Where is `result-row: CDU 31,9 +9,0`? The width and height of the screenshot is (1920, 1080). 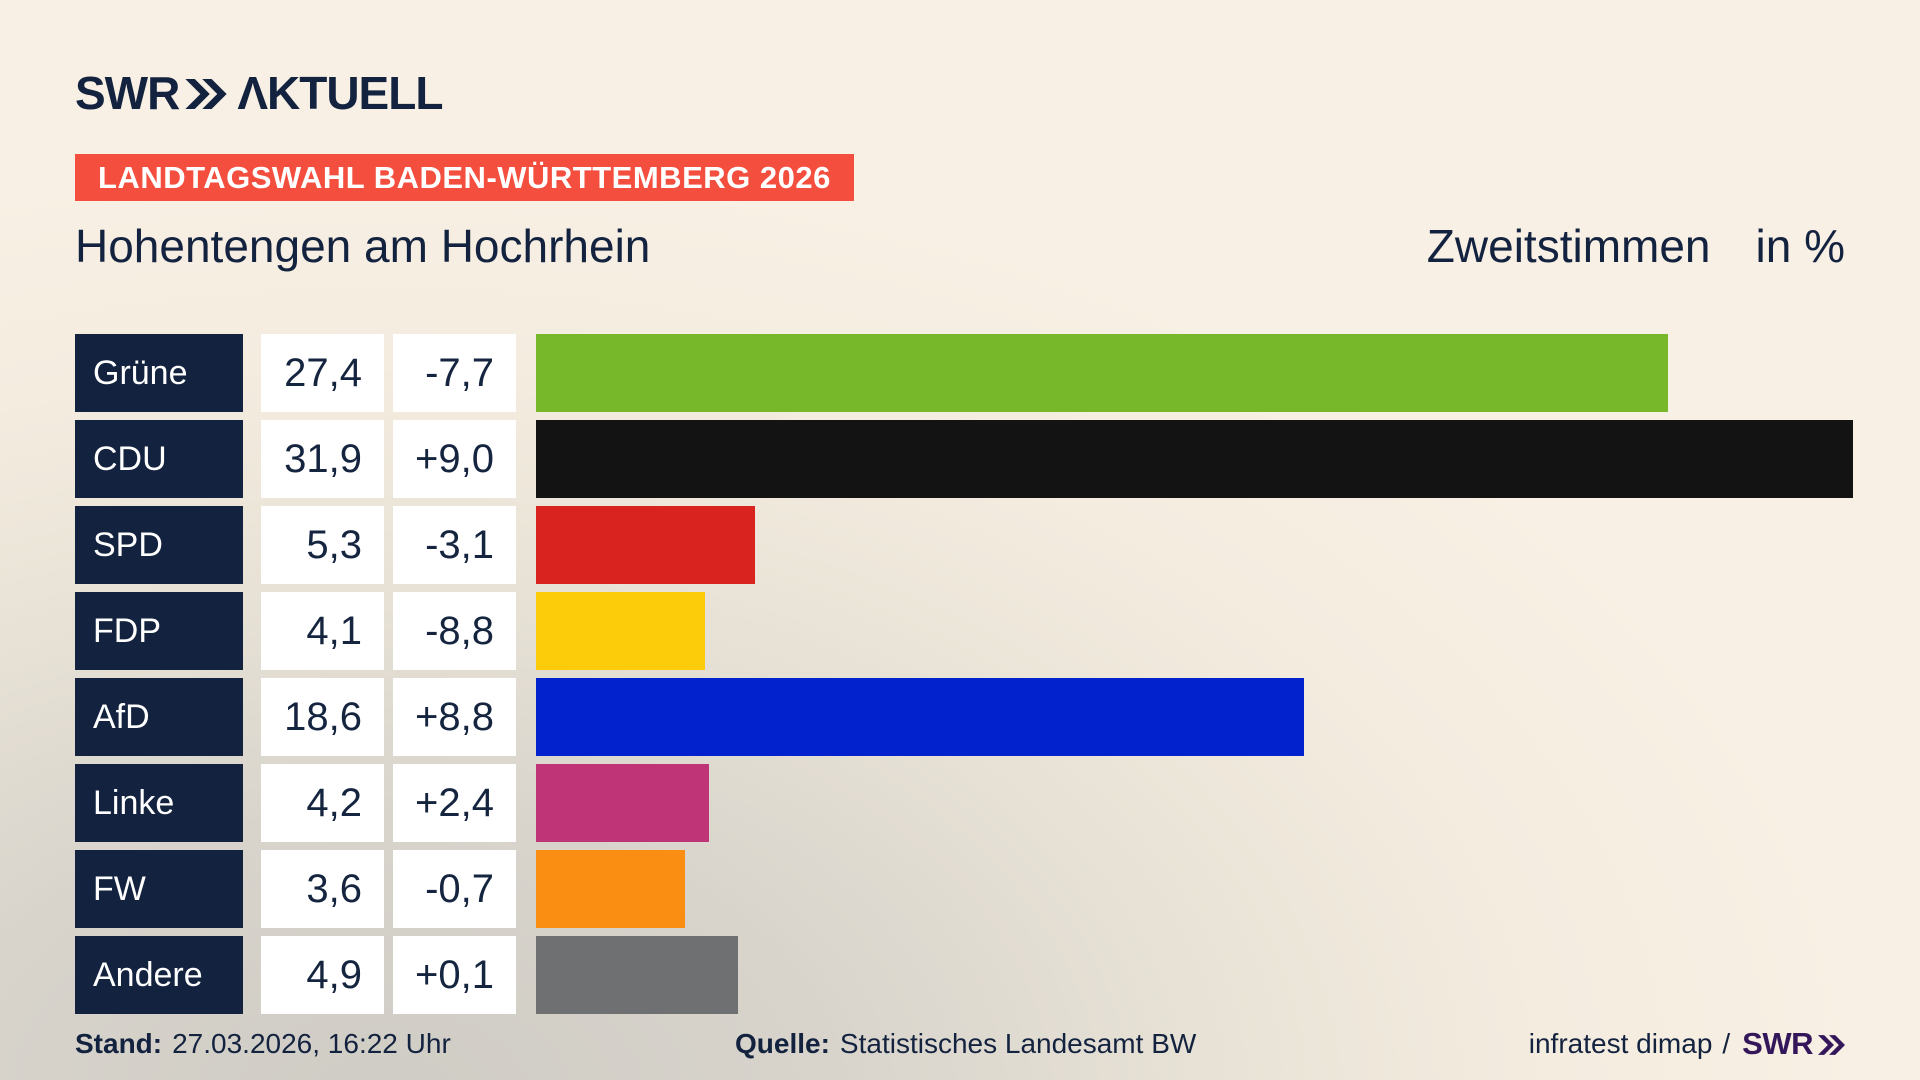
result-row: CDU 31,9 +9,0 is located at coordinates (970, 459).